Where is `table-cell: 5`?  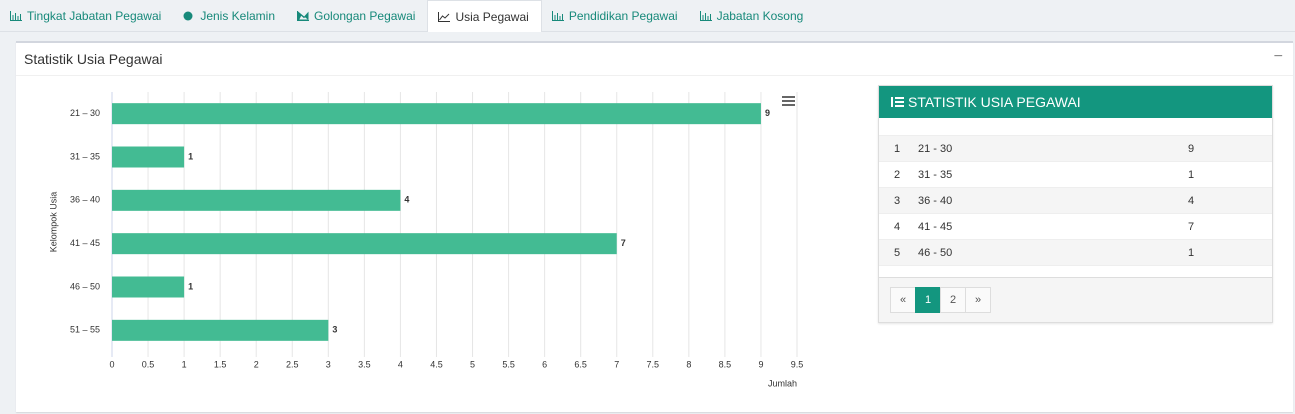 table-cell: 5 is located at coordinates (897, 253).